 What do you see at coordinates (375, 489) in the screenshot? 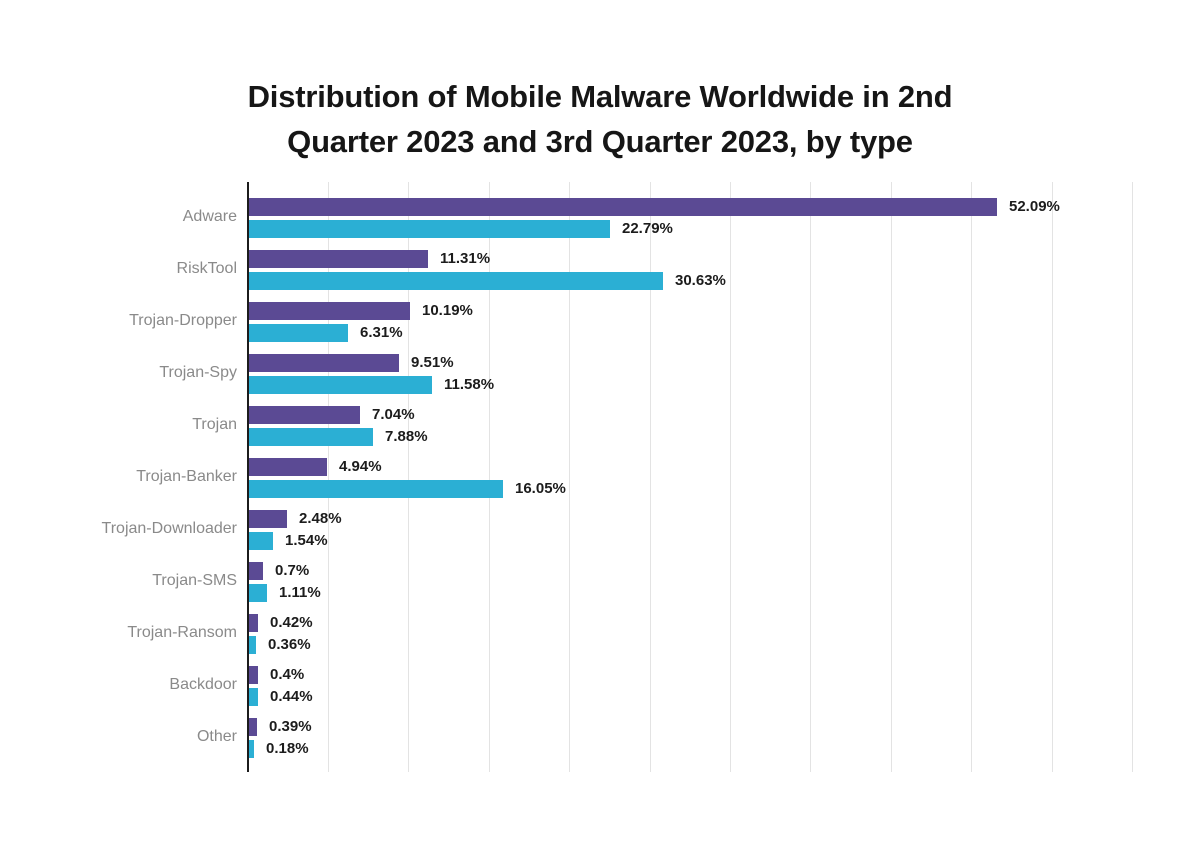
I see `bar-q3-trojan-banker` at bounding box center [375, 489].